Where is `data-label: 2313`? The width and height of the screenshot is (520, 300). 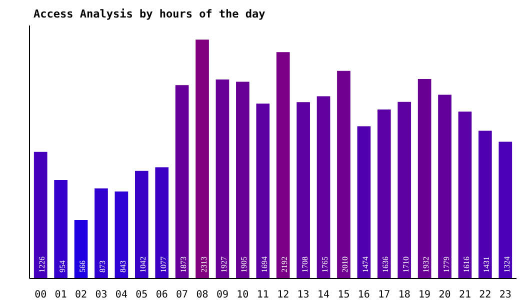 data-label: 2313 is located at coordinates (203, 264).